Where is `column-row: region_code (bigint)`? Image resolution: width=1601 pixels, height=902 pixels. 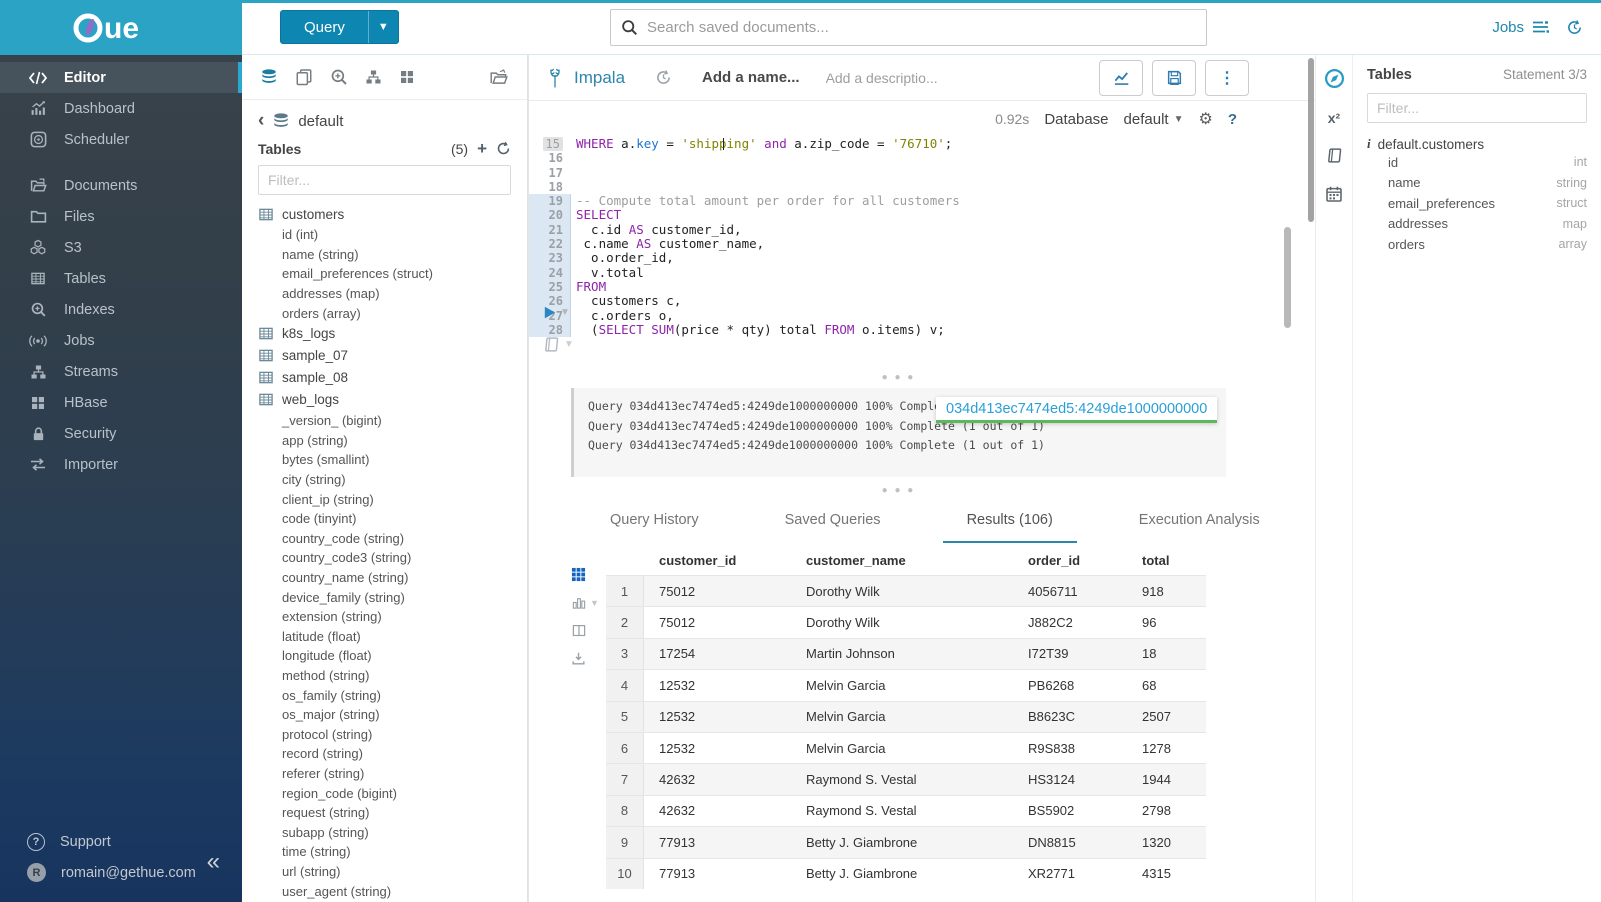
column-row: region_code (bigint) is located at coordinates (384, 793).